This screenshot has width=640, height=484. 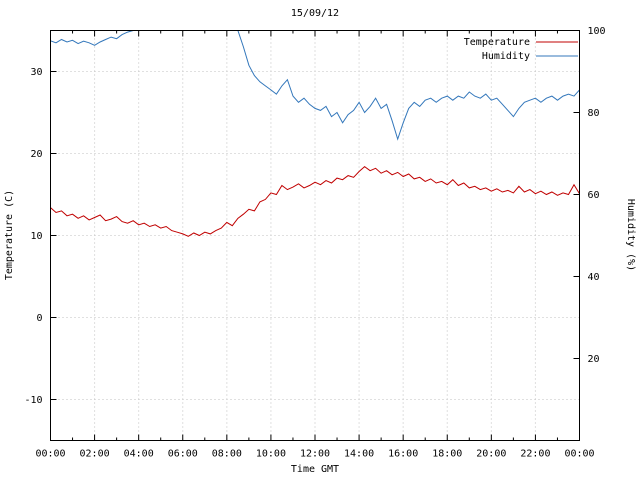 What do you see at coordinates (36, 72) in the screenshot?
I see `y-tick-label: 30` at bounding box center [36, 72].